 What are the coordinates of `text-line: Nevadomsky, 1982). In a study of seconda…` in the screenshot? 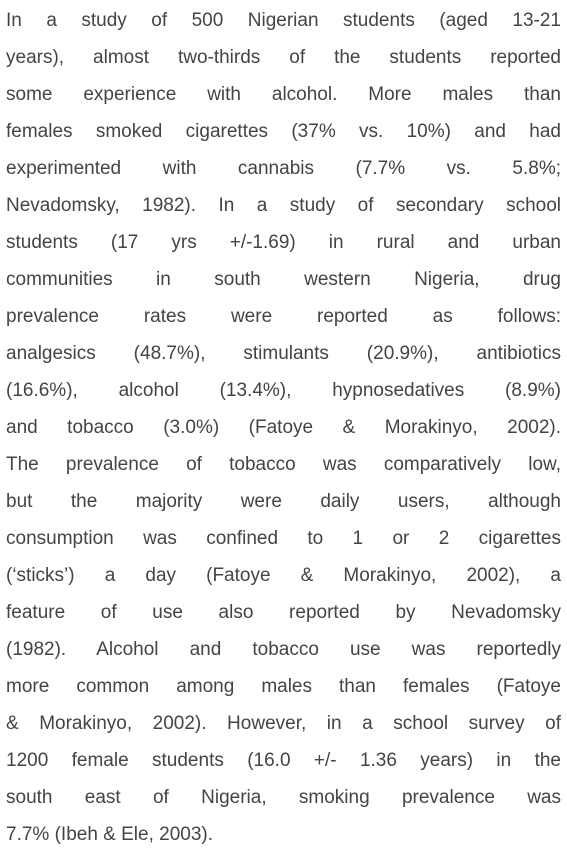 It's located at (283, 205).